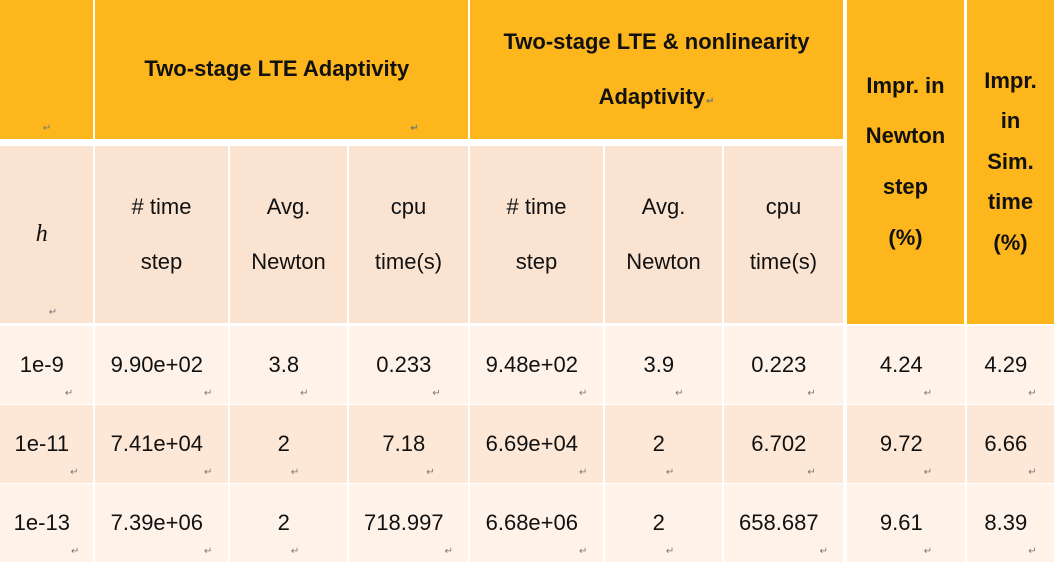  What do you see at coordinates (404, 443) in the screenshot?
I see `cell-value: 7.18` at bounding box center [404, 443].